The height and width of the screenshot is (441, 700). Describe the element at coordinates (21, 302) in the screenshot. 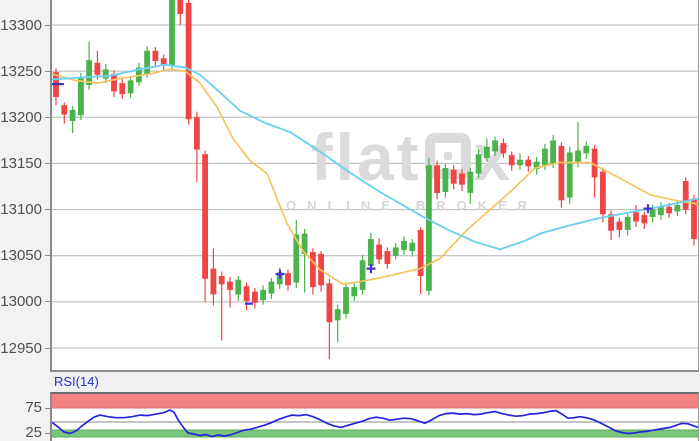

I see `price-axis-label: 13000` at that location.